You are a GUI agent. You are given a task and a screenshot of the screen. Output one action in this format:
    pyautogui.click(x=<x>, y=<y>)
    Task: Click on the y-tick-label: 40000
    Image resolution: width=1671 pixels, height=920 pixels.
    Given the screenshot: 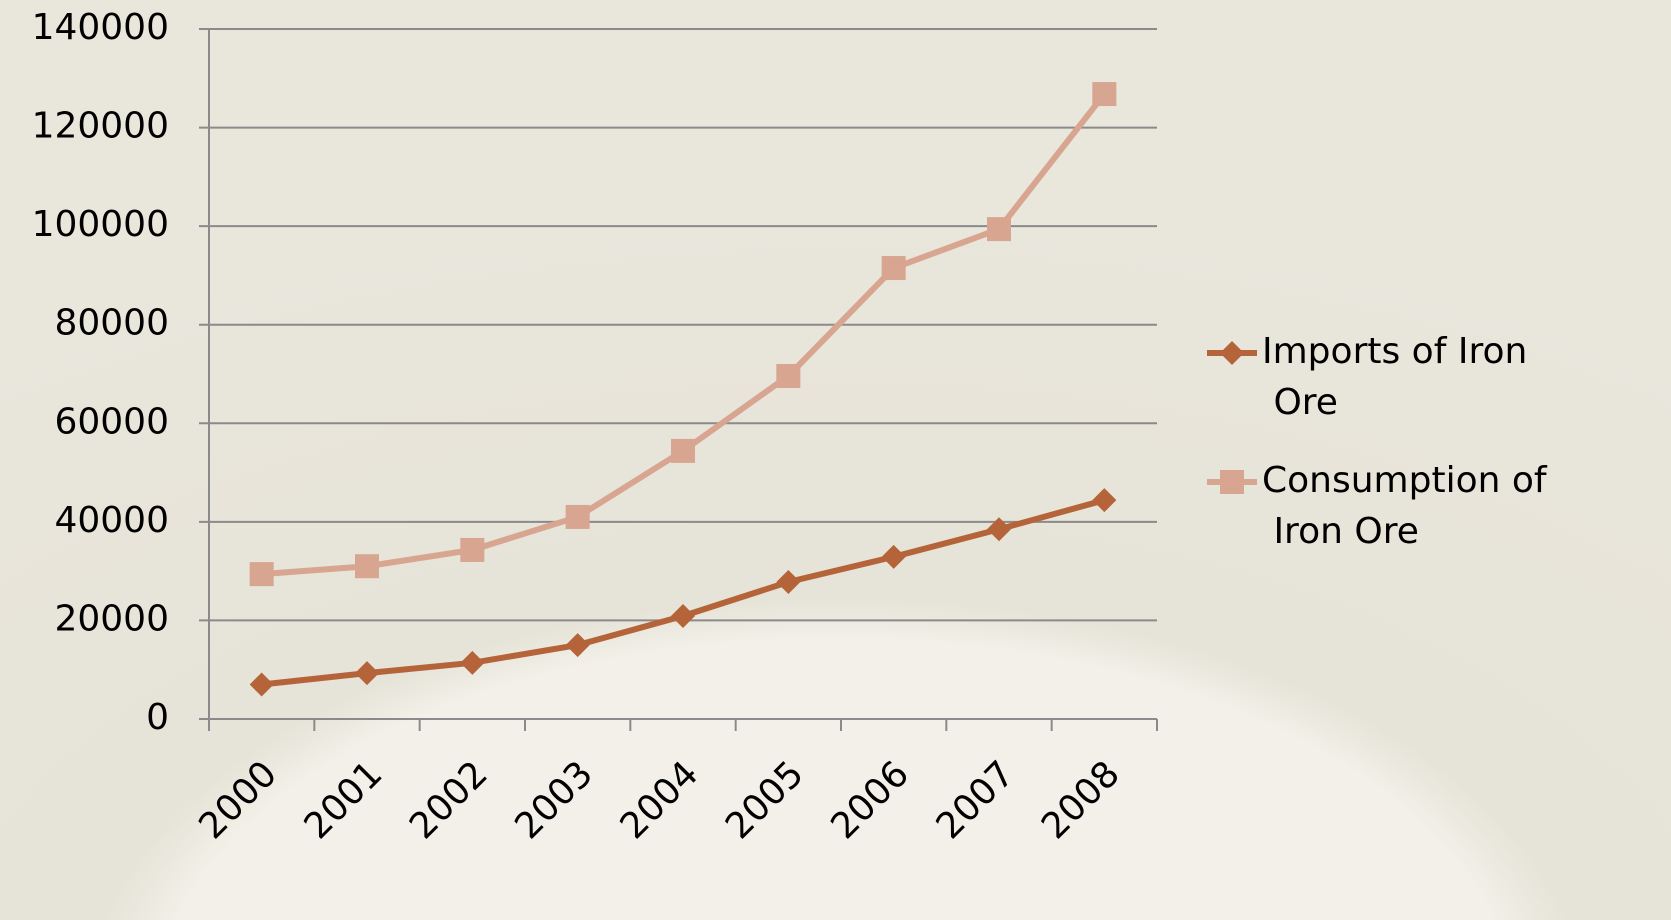 What is the action you would take?
    pyautogui.click(x=111, y=520)
    